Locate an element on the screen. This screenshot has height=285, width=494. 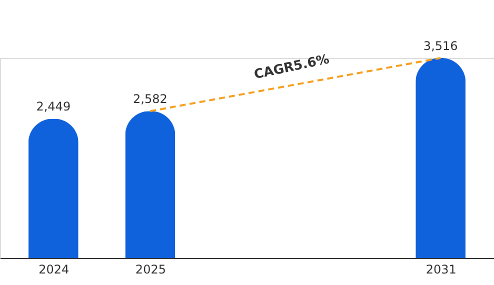
x-tick-label: 2031 is located at coordinates (441, 269).